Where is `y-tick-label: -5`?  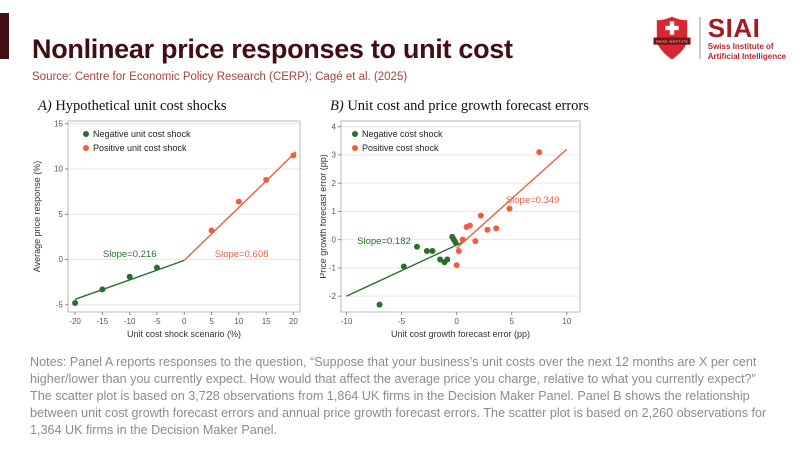 y-tick-label: -5 is located at coordinates (60, 304).